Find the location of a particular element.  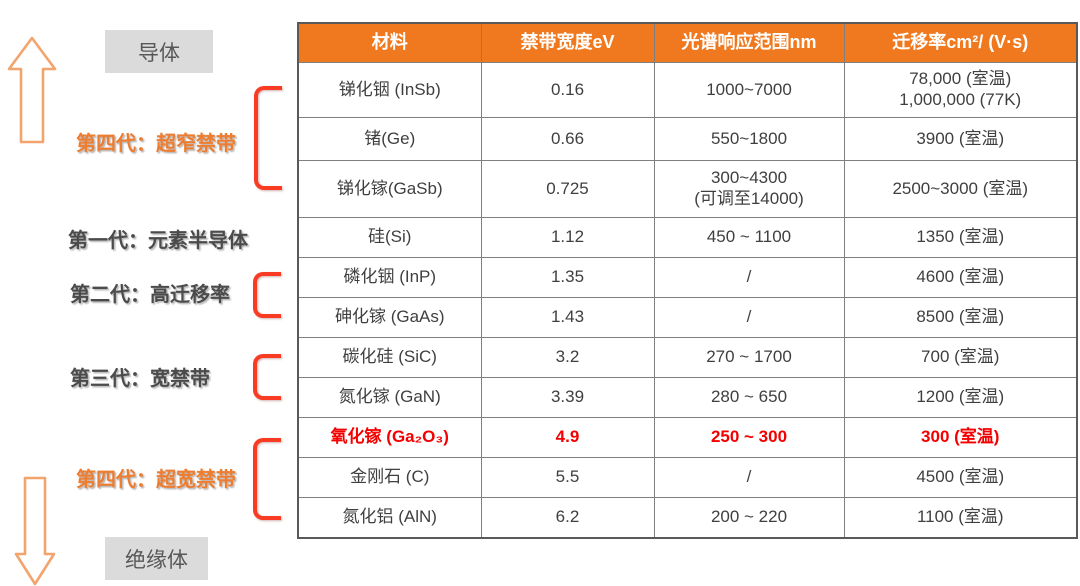

table-header-row: 材料 禁带宽度eV 光谱响应范围nm 迁移率cm²/ (V·s) is located at coordinates (687, 42).